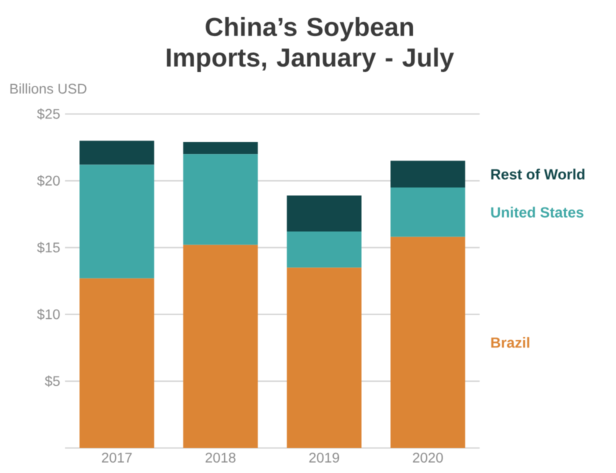 This screenshot has height=473, width=616. Describe the element at coordinates (48, 180) in the screenshot. I see `y-tick-label: $20` at that location.